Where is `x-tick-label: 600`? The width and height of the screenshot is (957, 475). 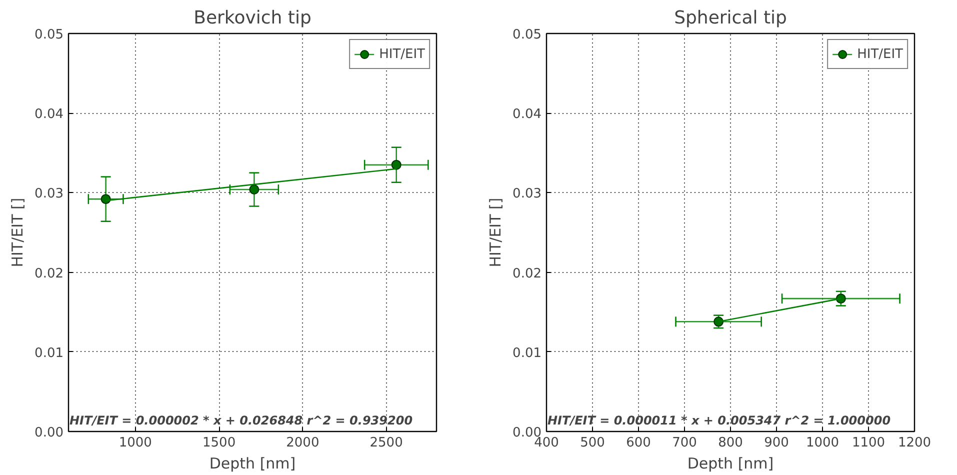 x-tick-label: 600 is located at coordinates (638, 443).